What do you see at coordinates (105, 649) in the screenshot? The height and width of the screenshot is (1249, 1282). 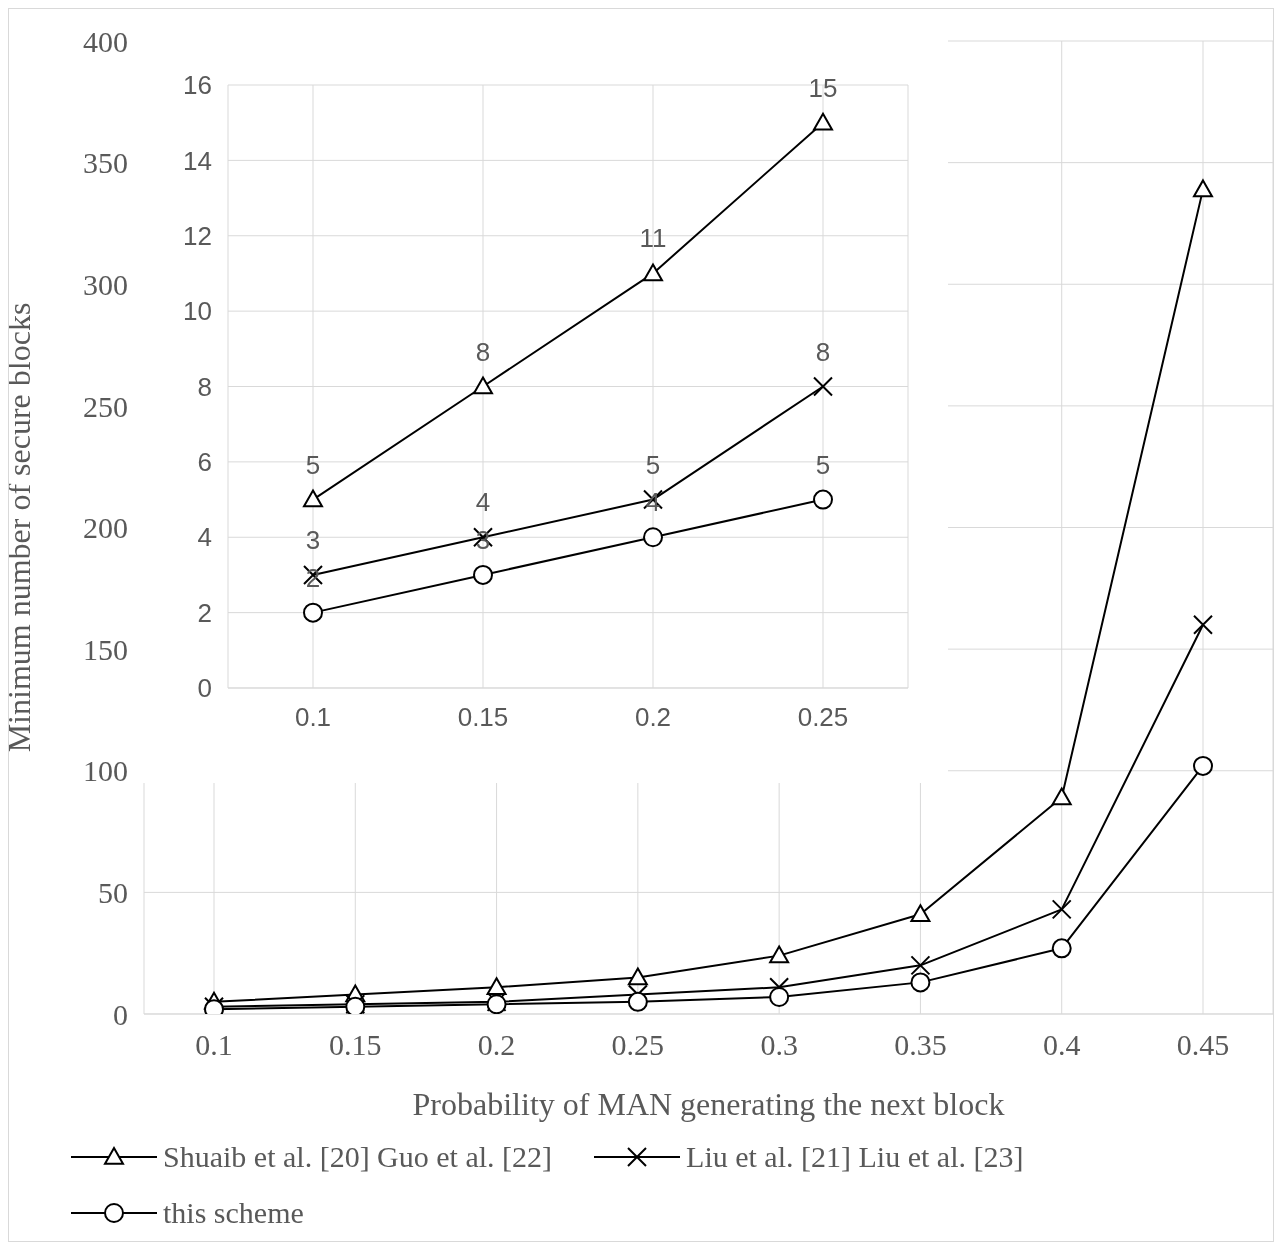 I see `y-tick-label: 150` at bounding box center [105, 649].